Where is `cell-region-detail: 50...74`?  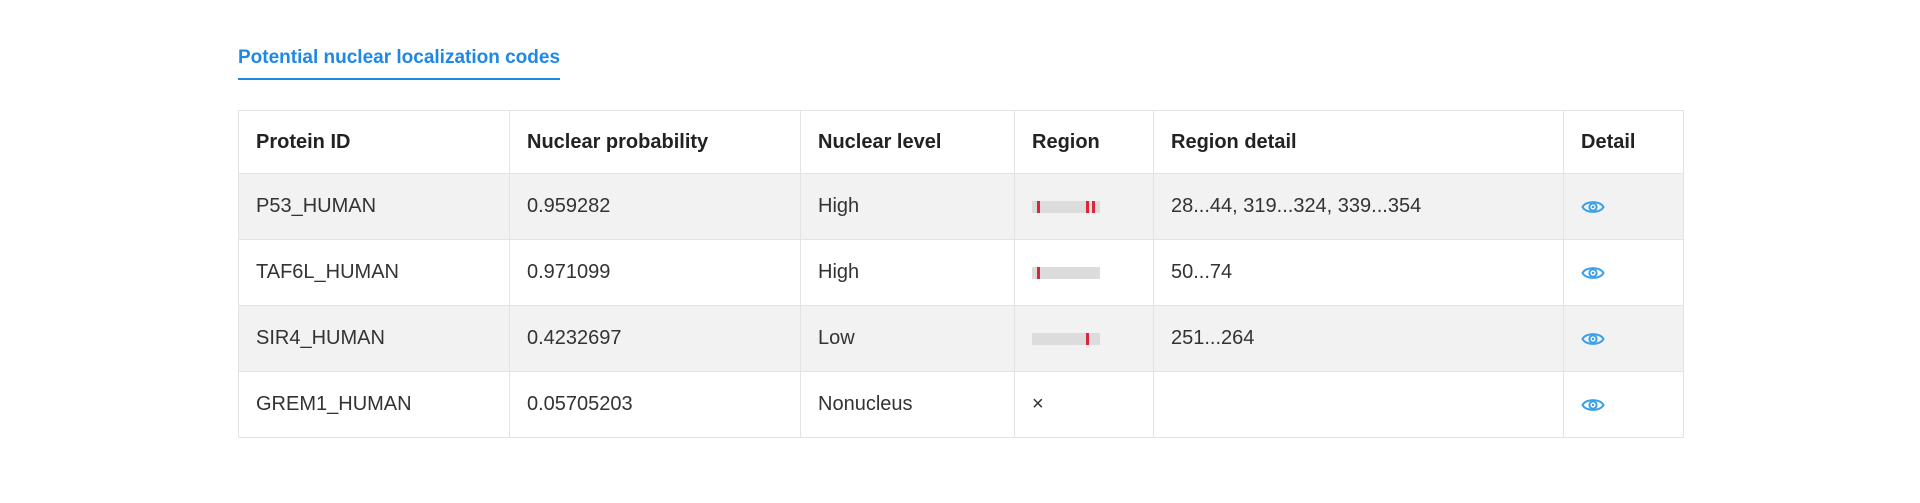
cell-region-detail: 50...74 is located at coordinates (1358, 272).